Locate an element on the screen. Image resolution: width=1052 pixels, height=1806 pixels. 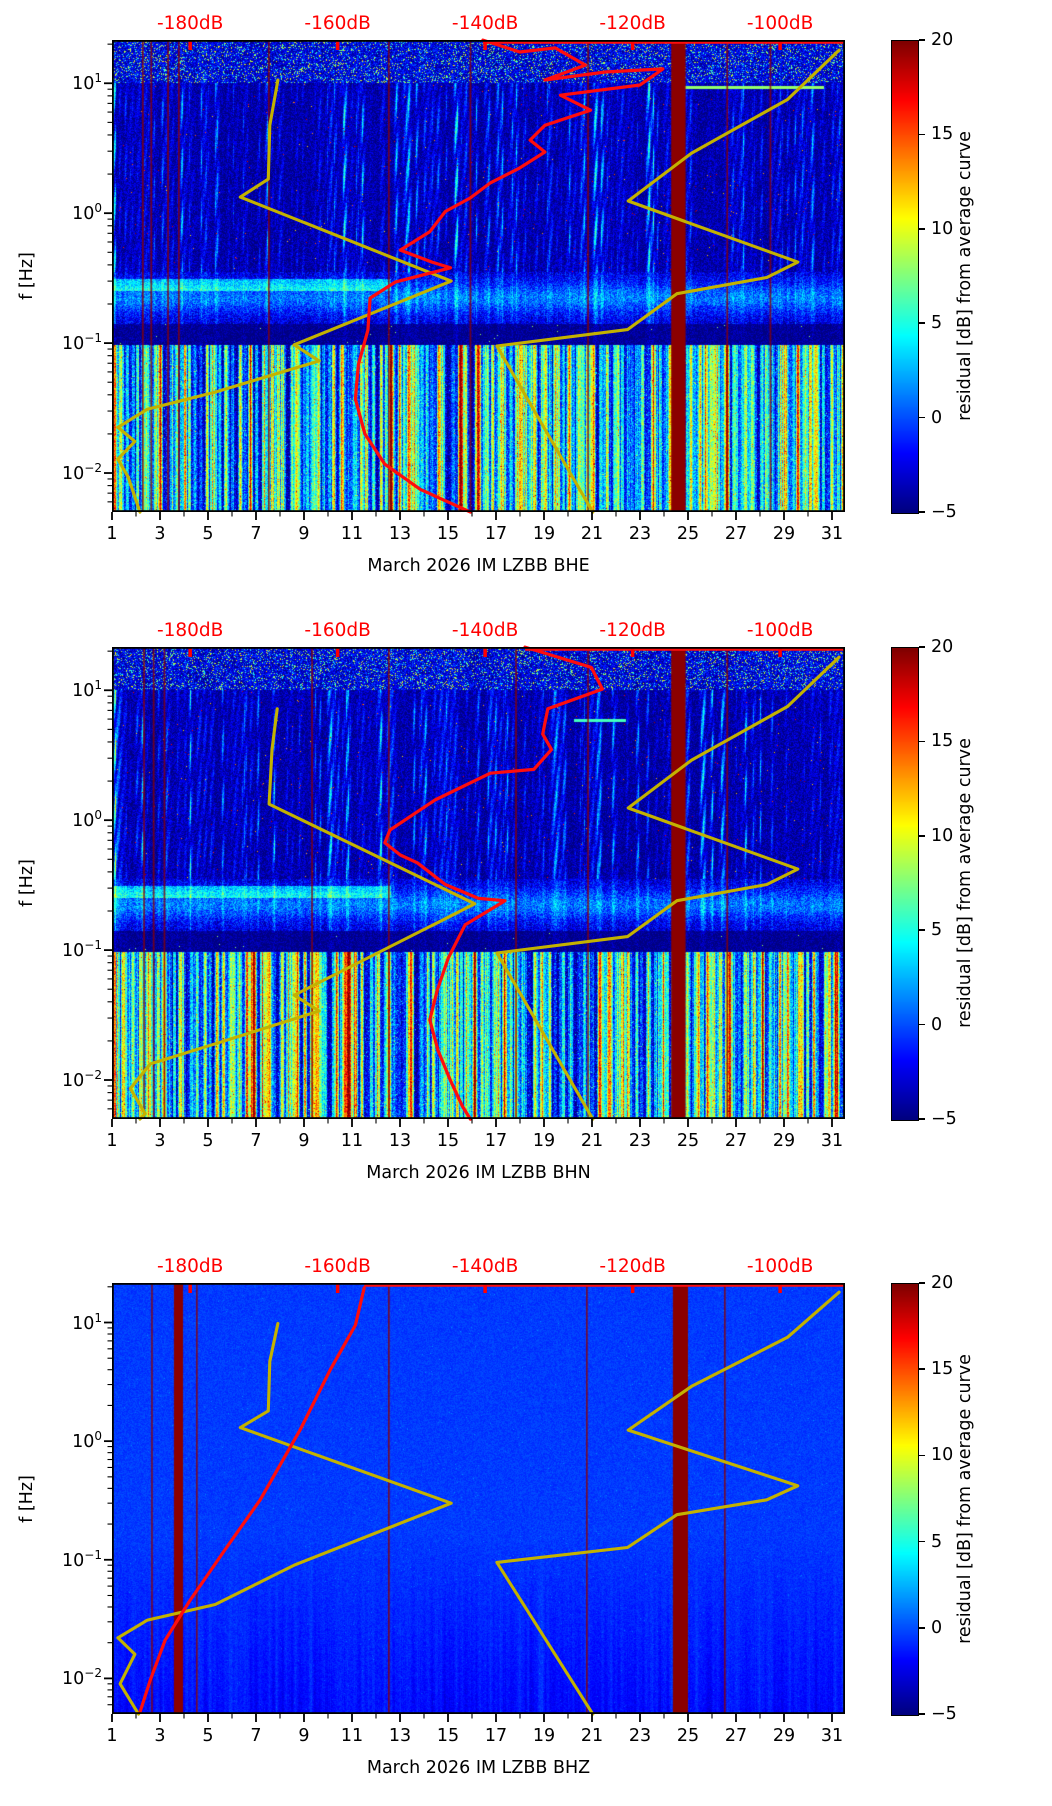
x-tick-label: 1 is located at coordinates (112, 534).